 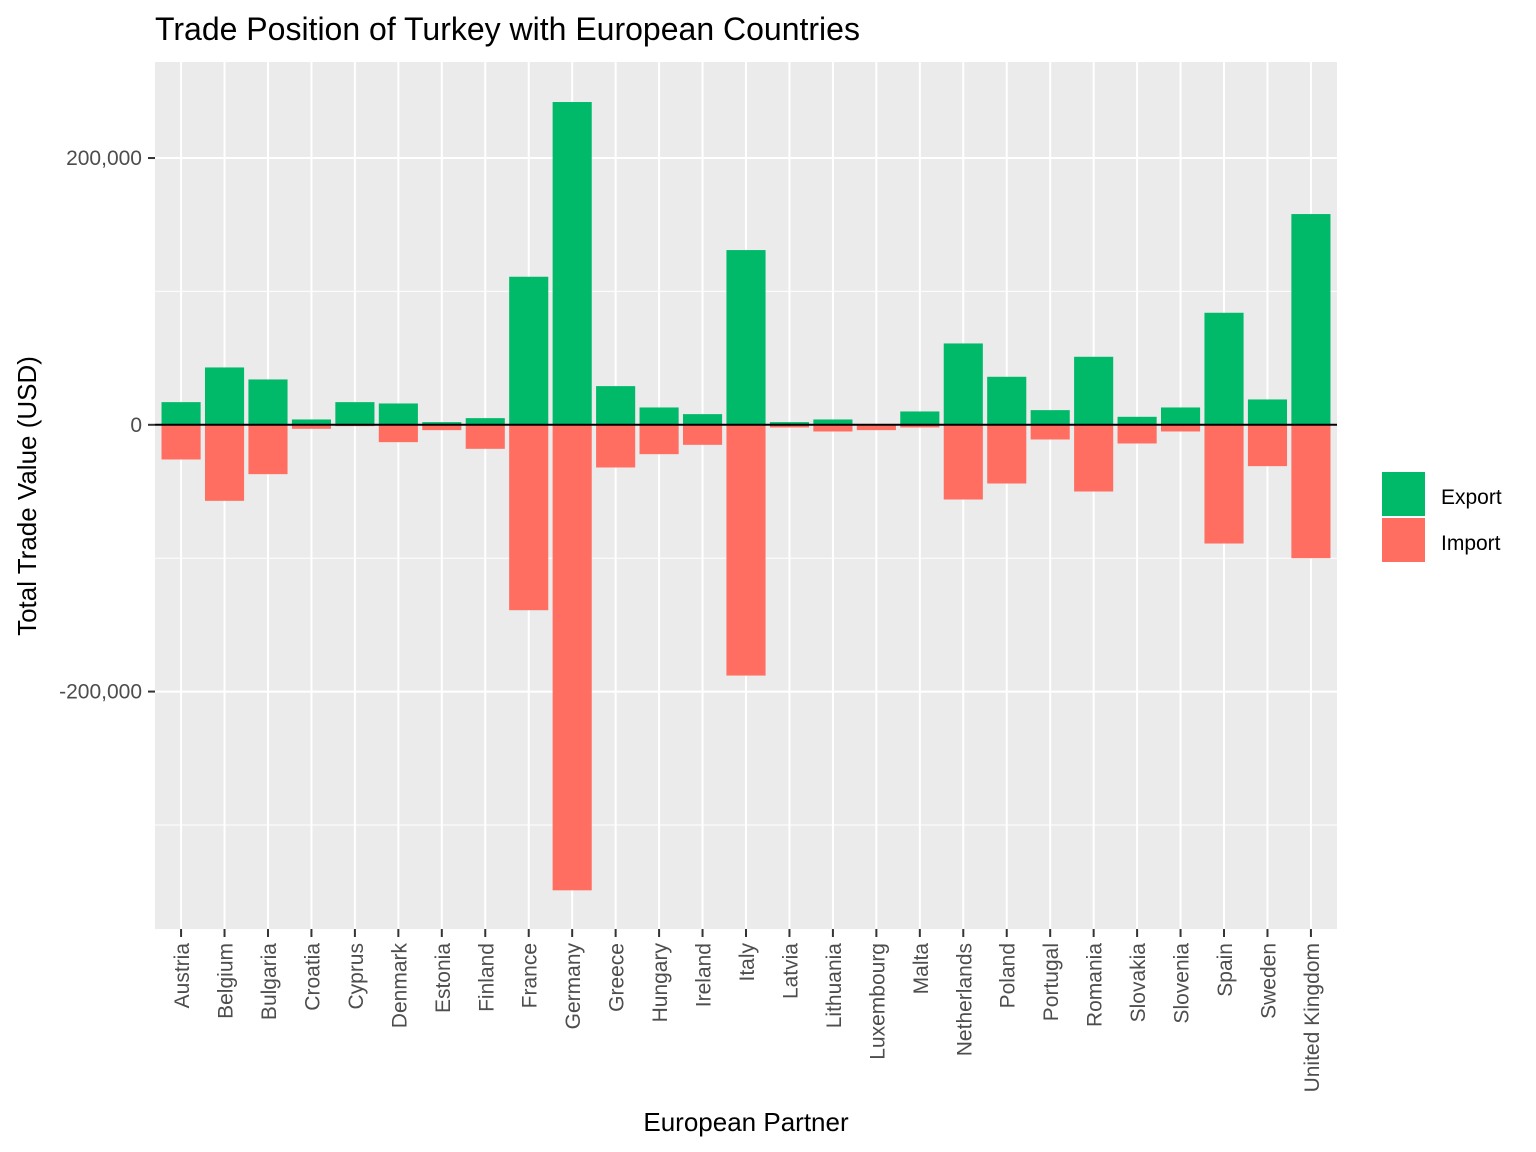 I want to click on bar-export-greece, so click(x=616, y=405).